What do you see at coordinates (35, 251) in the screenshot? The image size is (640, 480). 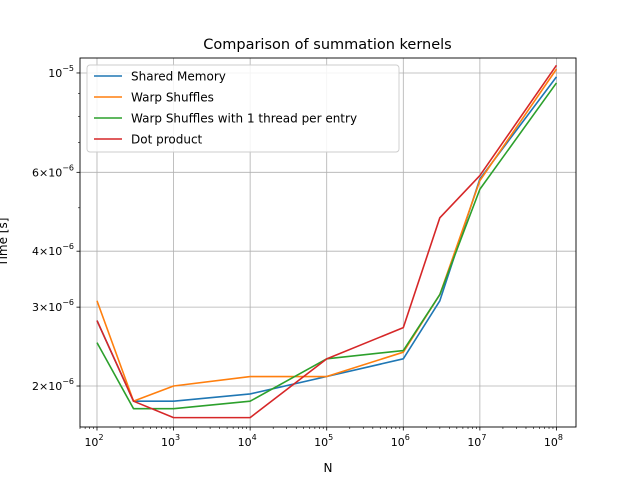 I see `y-tick-mantissa: 4` at bounding box center [35, 251].